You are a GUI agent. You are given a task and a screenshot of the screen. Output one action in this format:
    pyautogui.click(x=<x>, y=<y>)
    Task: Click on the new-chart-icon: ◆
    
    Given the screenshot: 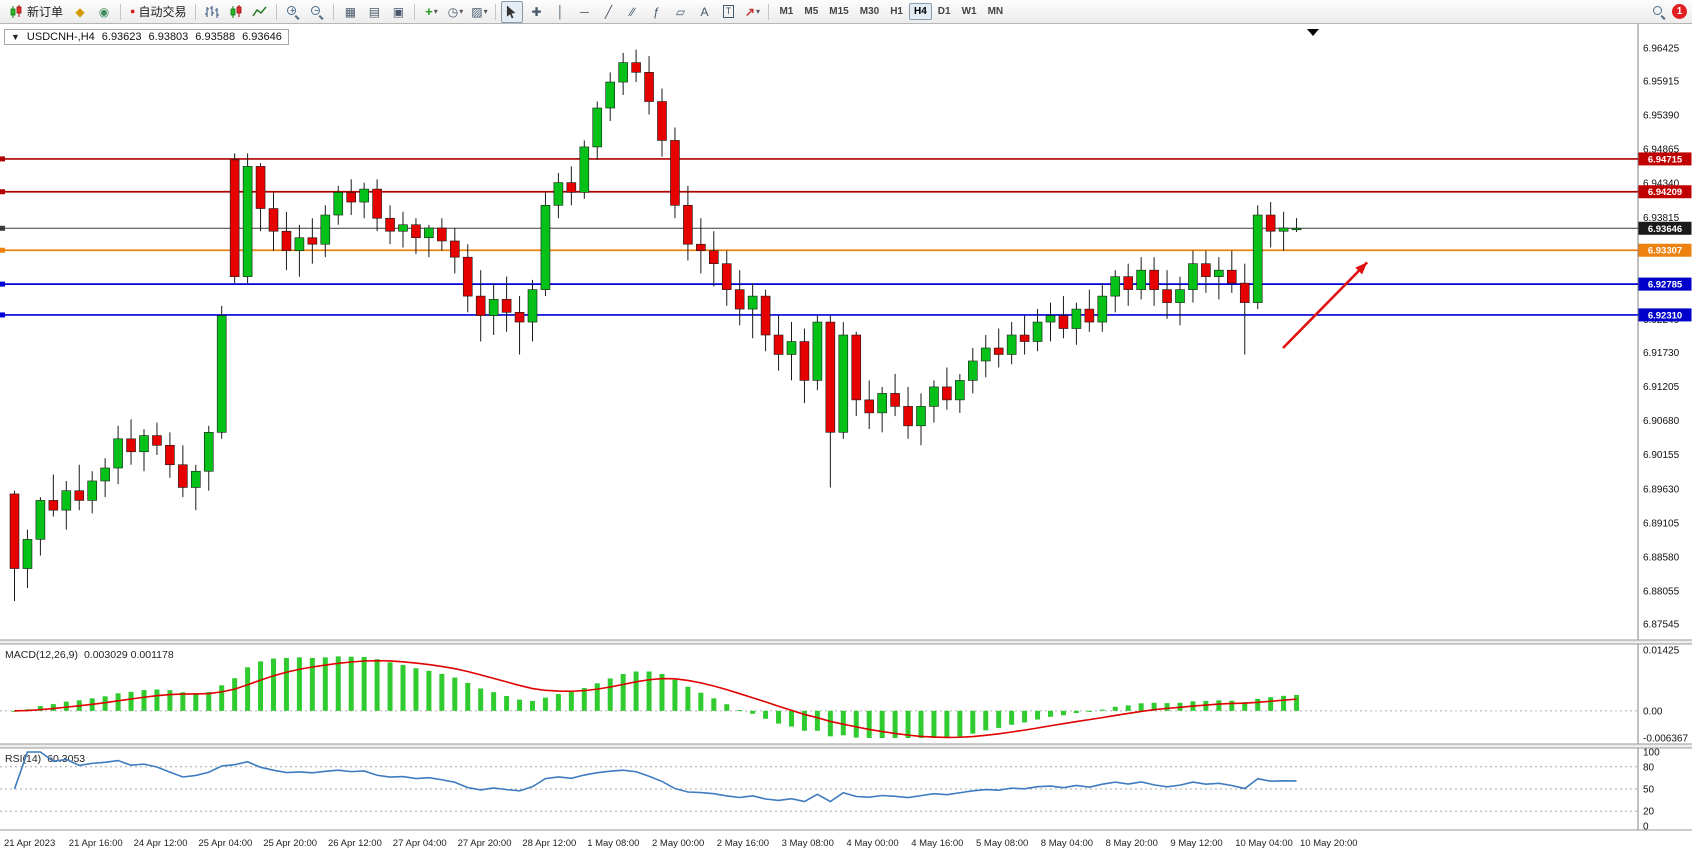 What is the action you would take?
    pyautogui.click(x=80, y=11)
    